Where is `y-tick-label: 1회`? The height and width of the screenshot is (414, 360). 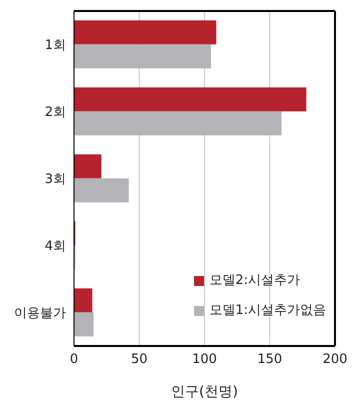
y-tick-label: 1회 is located at coordinates (55, 46).